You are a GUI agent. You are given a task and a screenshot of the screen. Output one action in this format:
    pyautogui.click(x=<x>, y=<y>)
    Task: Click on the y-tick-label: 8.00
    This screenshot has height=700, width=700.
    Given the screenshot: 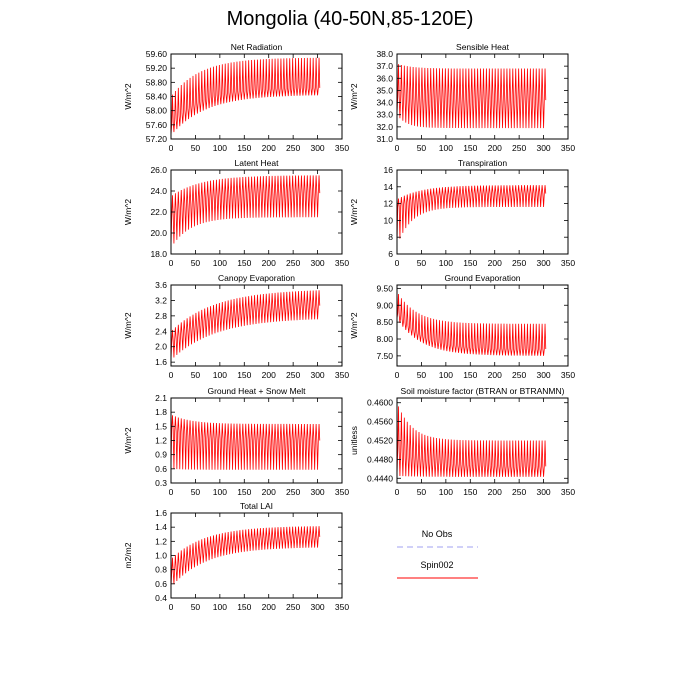 What is the action you would take?
    pyautogui.click(x=384, y=339)
    